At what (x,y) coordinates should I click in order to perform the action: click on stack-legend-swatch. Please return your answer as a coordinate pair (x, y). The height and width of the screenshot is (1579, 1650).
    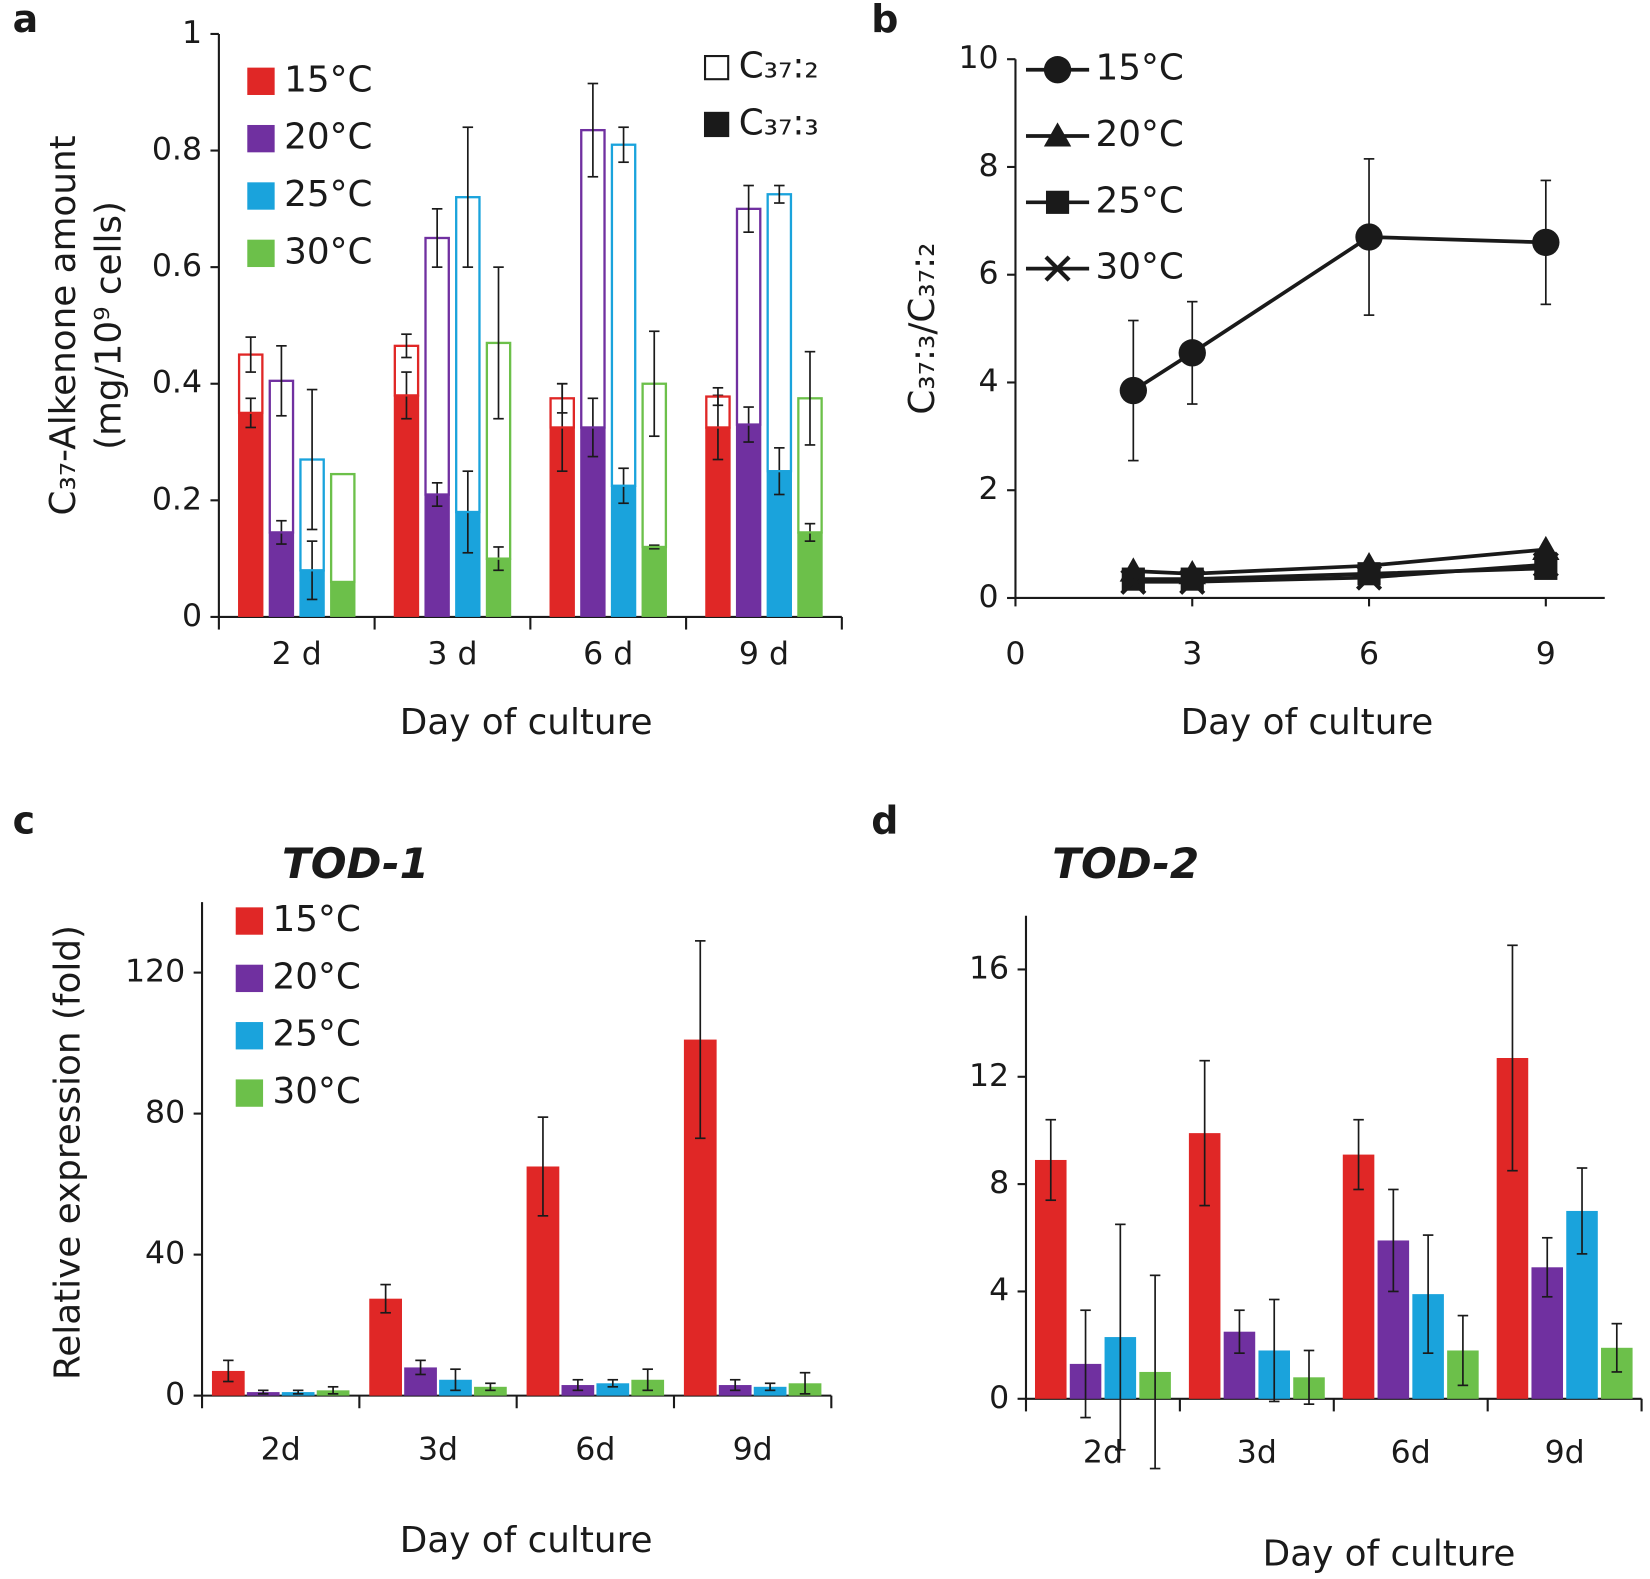
    Looking at the image, I should click on (716, 124).